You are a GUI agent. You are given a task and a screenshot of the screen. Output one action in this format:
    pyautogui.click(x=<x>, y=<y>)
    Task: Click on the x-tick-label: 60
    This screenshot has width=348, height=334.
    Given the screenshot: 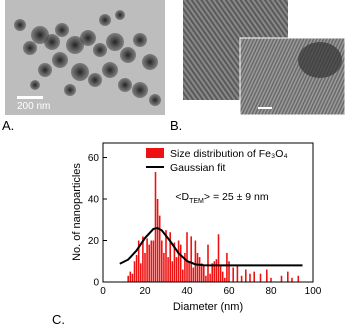 What is the action you would take?
    pyautogui.click(x=229, y=291)
    